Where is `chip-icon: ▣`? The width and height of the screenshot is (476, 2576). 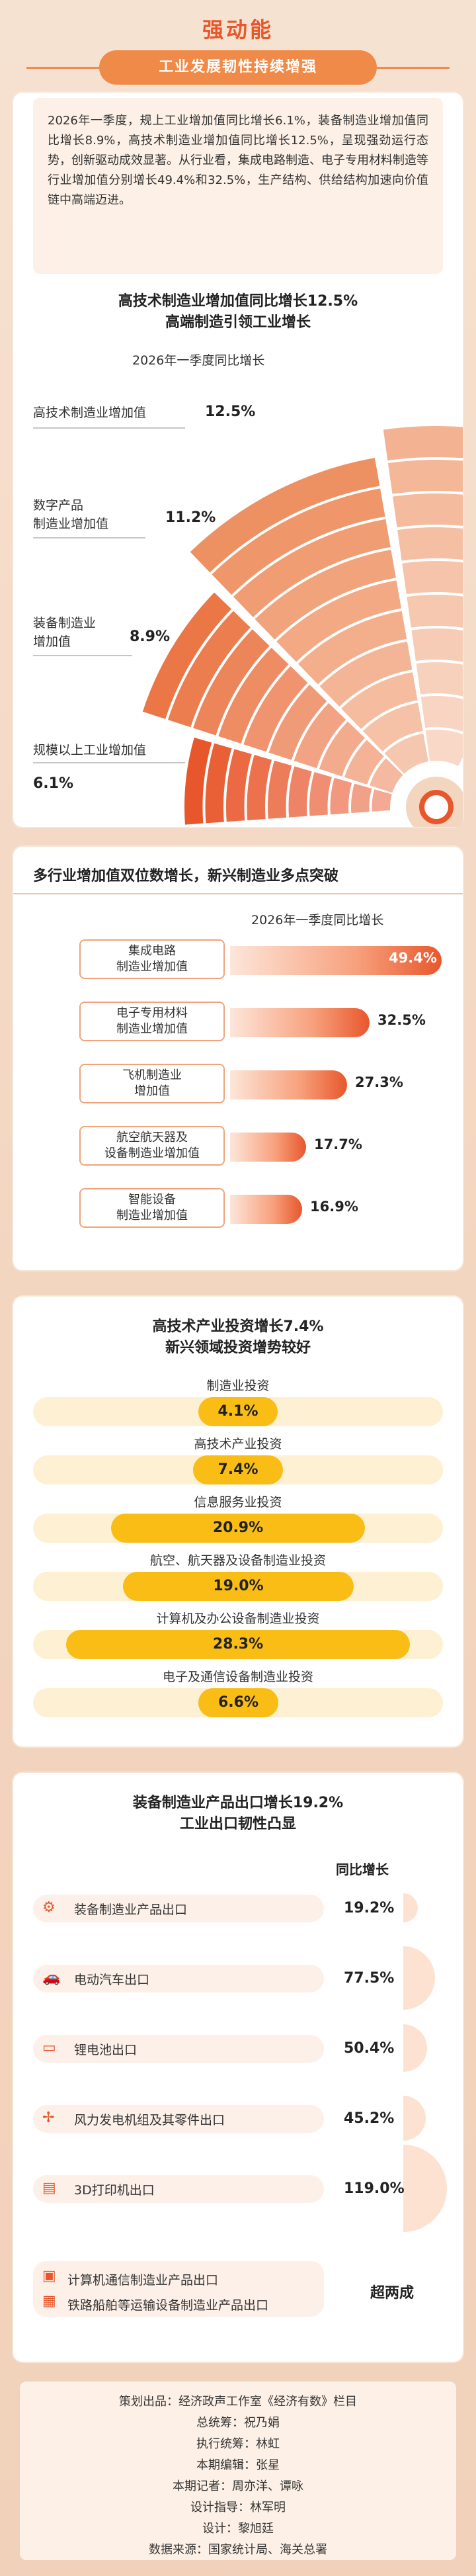
chip-icon: ▣ is located at coordinates (49, 2276).